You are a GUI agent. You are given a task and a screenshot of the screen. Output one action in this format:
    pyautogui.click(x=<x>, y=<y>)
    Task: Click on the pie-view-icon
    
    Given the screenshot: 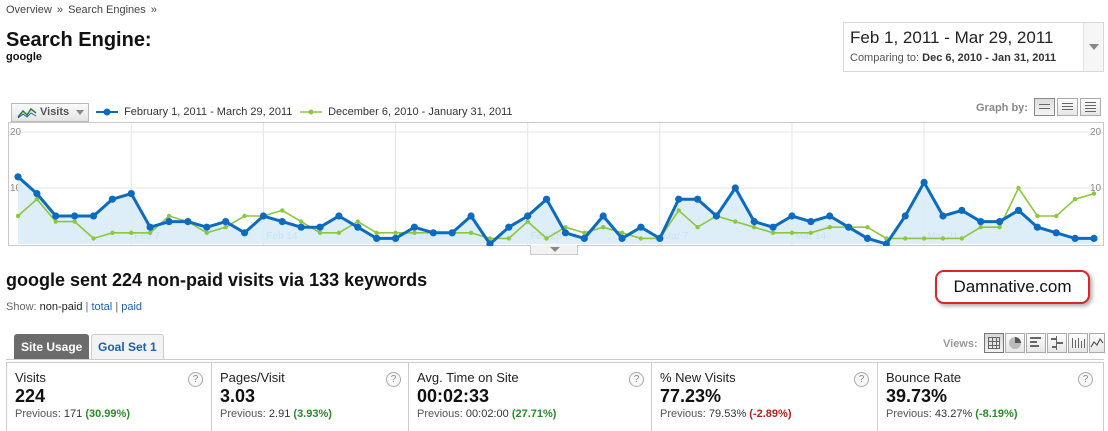 What is the action you would take?
    pyautogui.click(x=1015, y=343)
    